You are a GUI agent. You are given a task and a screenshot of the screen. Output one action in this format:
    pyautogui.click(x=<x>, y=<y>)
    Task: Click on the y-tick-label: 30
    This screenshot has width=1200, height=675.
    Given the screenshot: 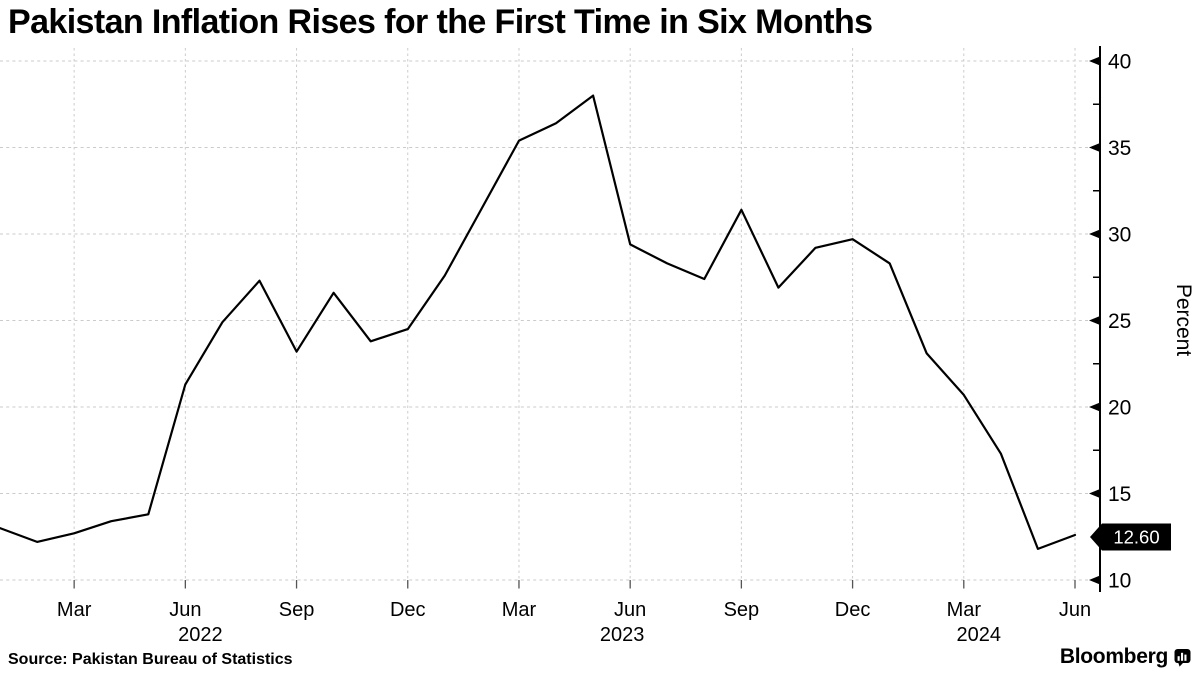 What is the action you would take?
    pyautogui.click(x=1119, y=235)
    